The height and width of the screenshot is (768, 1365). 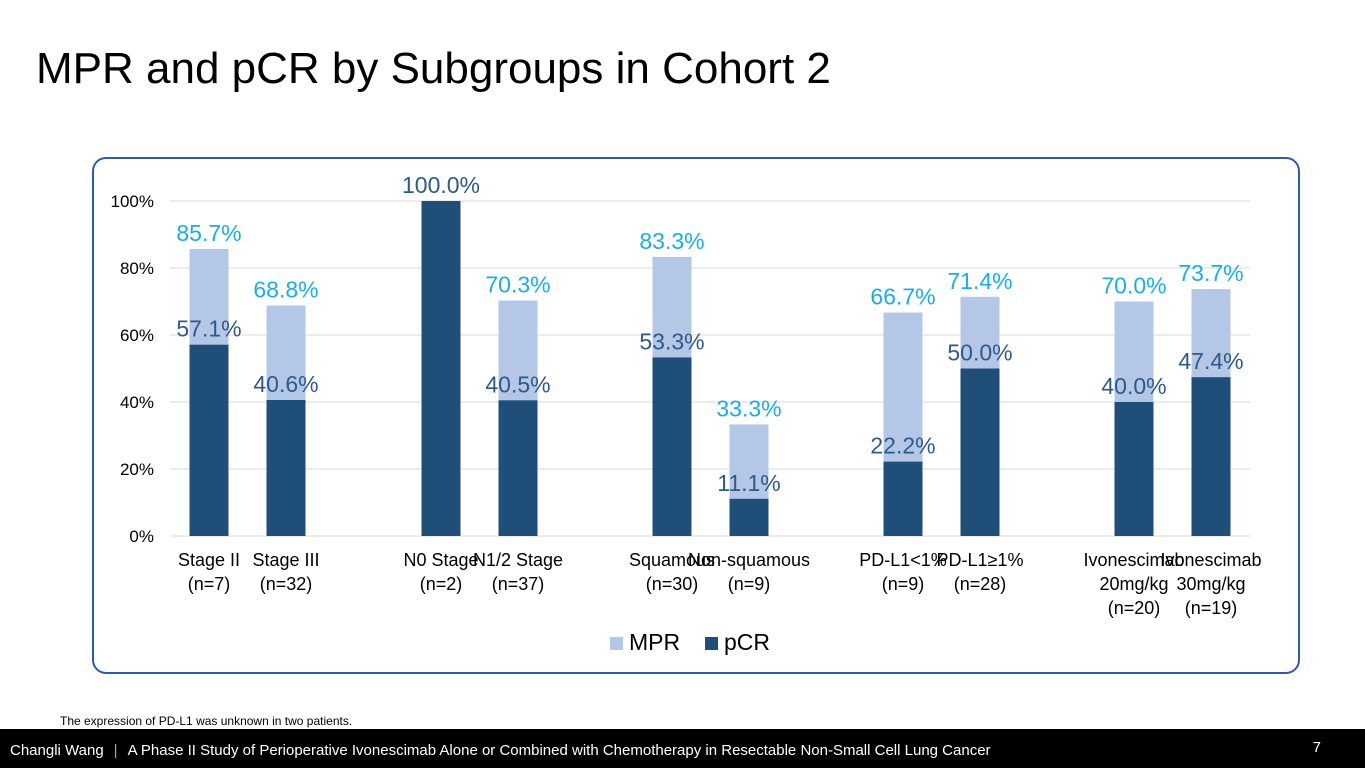 What do you see at coordinates (141, 536) in the screenshot?
I see `y-tick-label: 0%` at bounding box center [141, 536].